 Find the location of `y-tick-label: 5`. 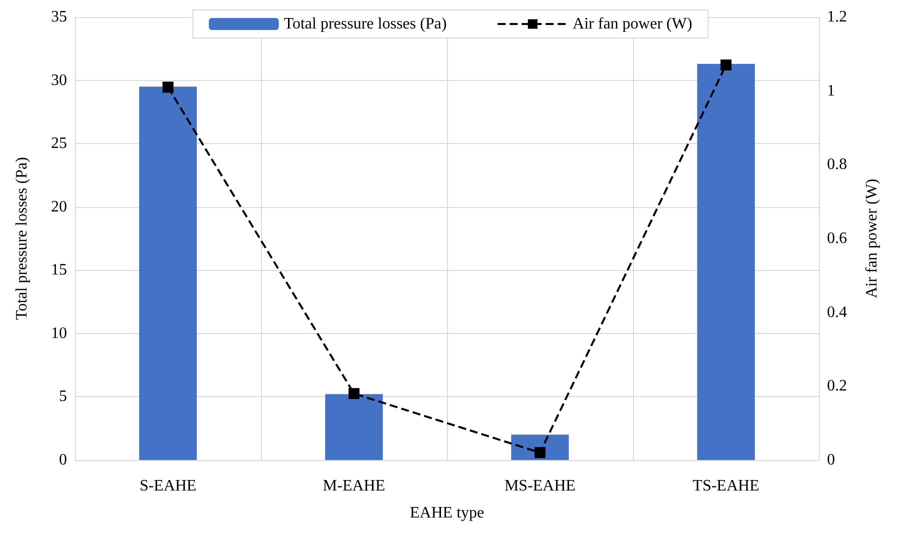

y-tick-label: 5 is located at coordinates (63, 397).